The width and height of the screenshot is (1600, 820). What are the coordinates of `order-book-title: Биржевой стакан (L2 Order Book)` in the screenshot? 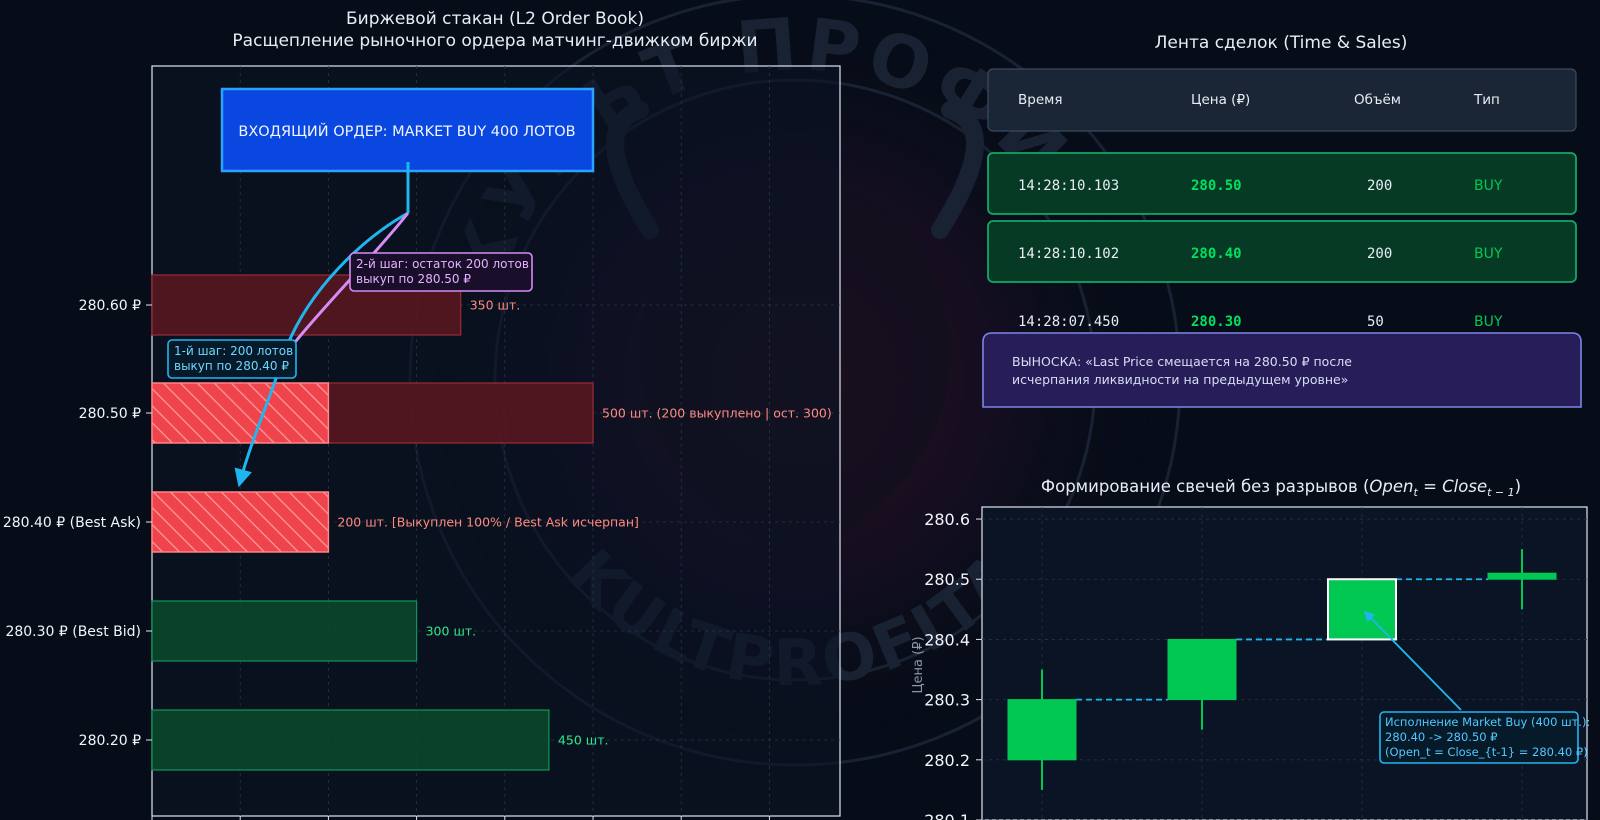 It's located at (495, 19).